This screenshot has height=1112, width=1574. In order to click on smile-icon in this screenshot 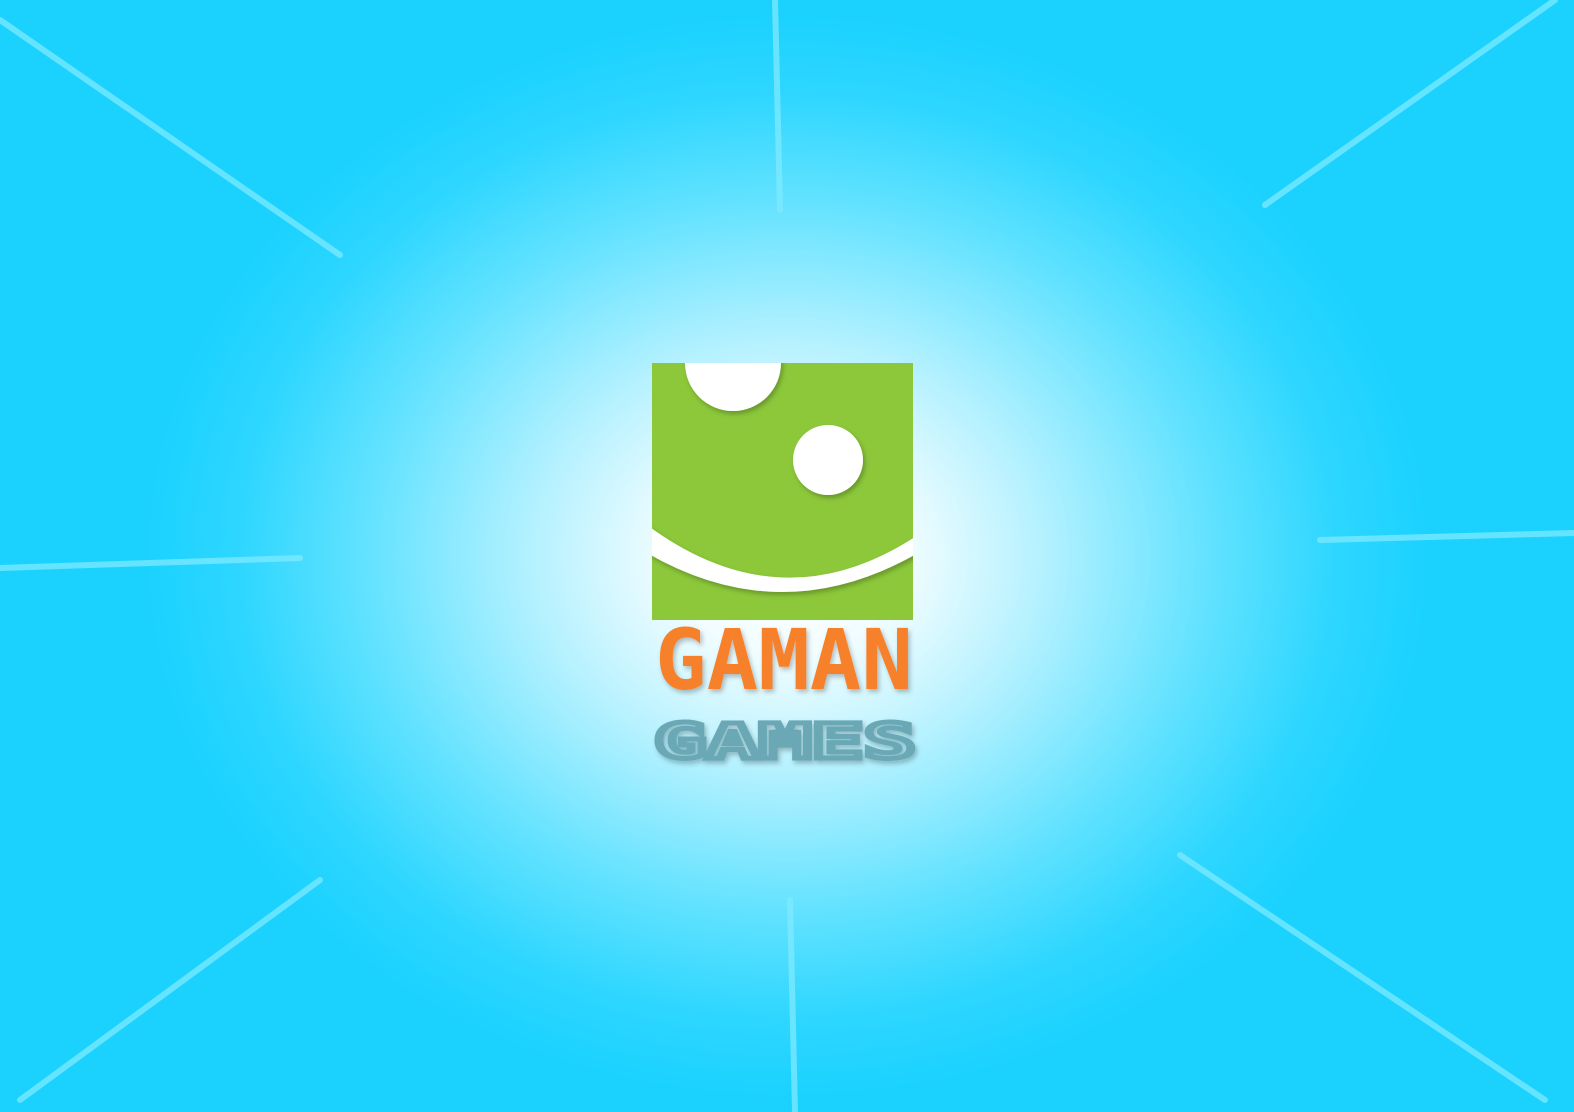, I will do `click(782, 560)`.